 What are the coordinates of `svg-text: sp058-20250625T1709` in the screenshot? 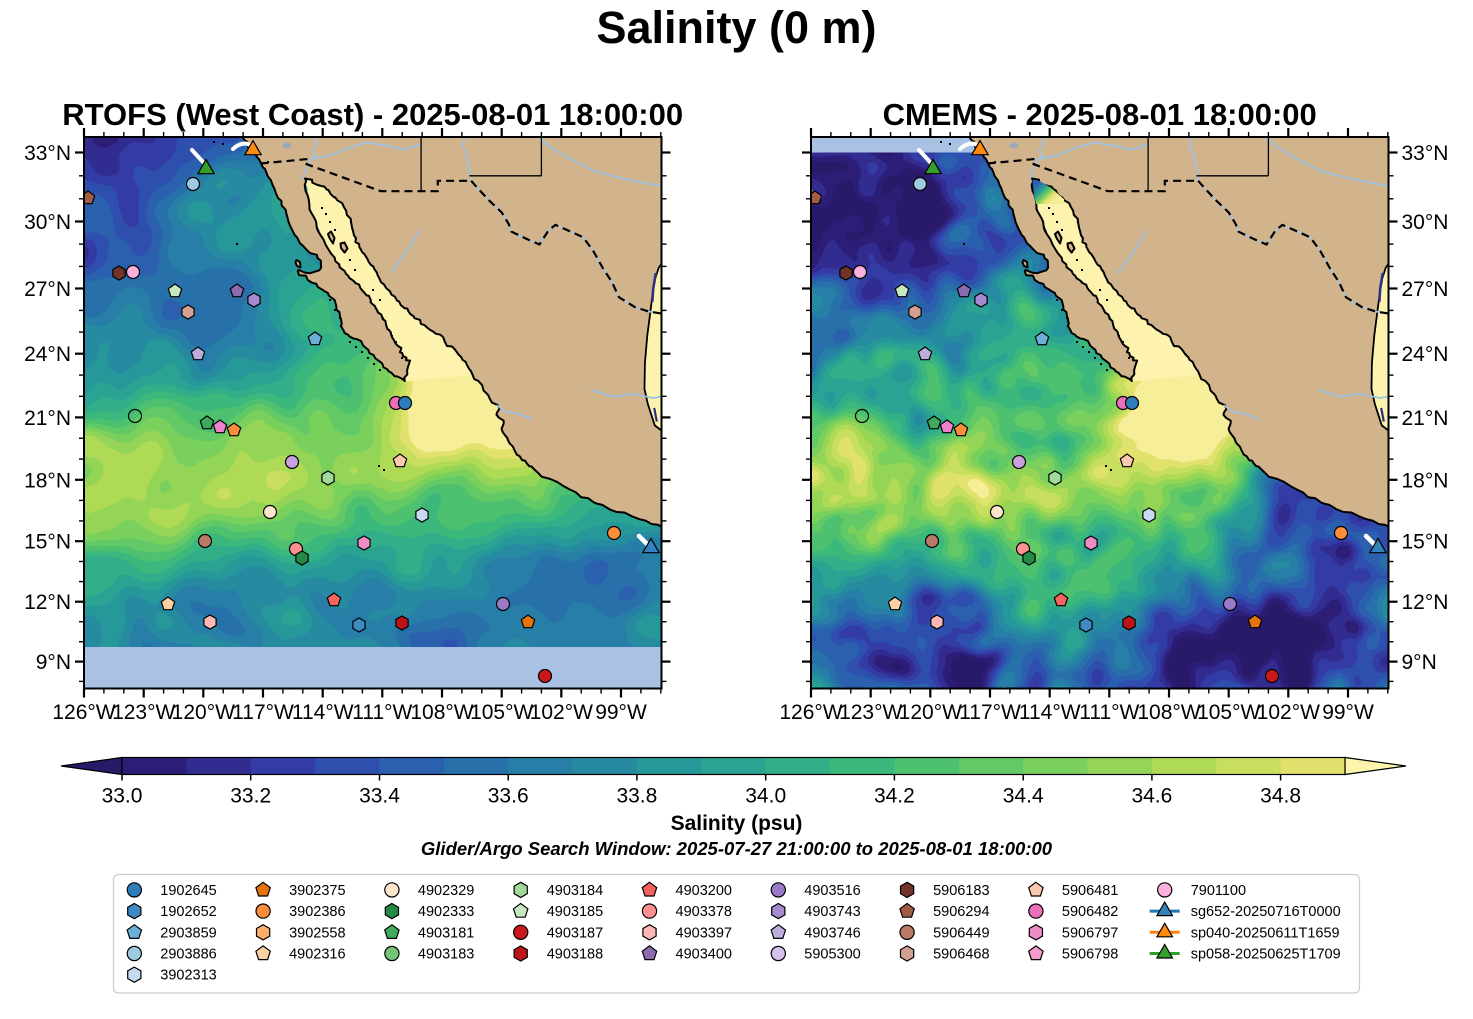 It's located at (1266, 955).